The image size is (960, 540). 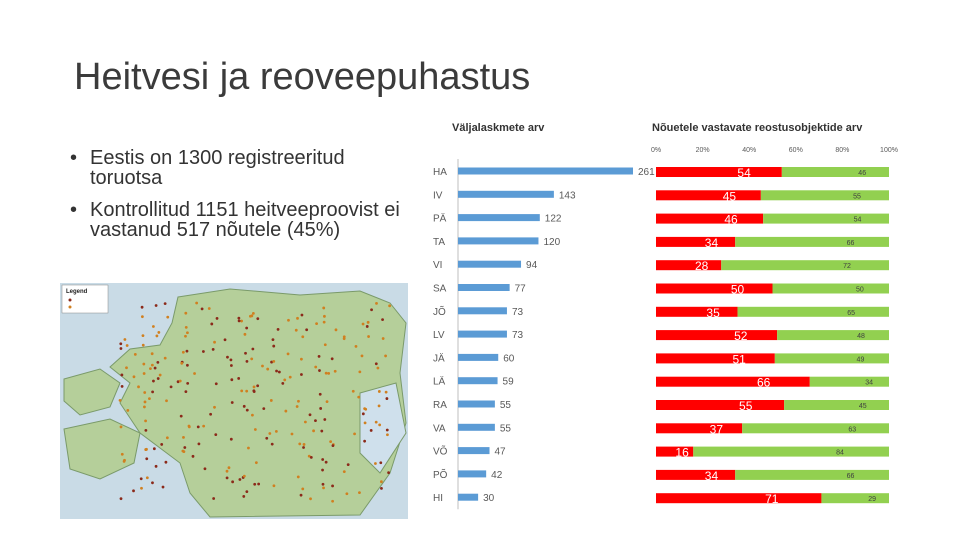 I want to click on chart2-title: Nõuetele vastavate reostusobjektide arv, so click(x=757, y=128).